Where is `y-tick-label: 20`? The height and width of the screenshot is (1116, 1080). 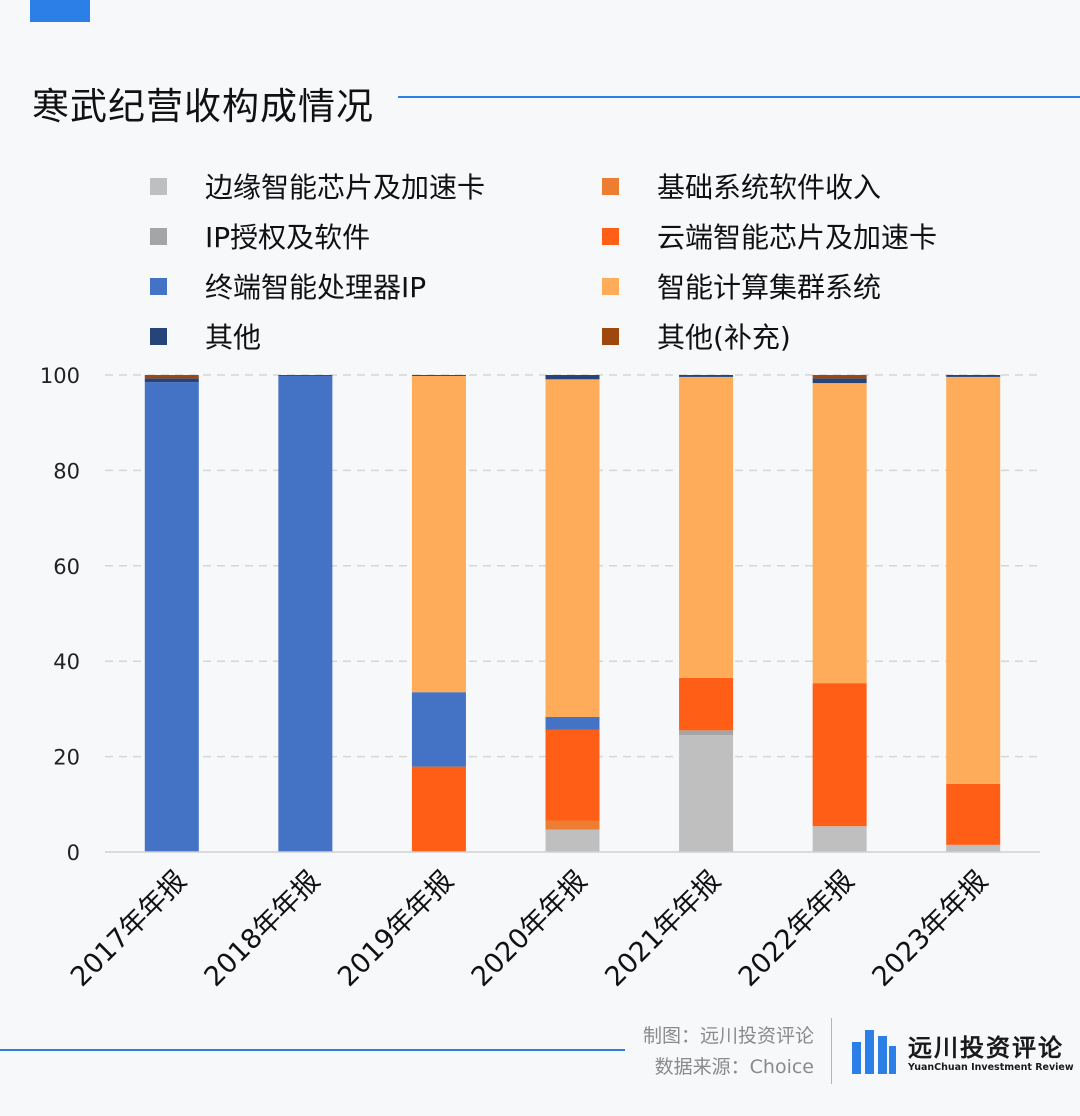
y-tick-label: 20 is located at coordinates (66, 758).